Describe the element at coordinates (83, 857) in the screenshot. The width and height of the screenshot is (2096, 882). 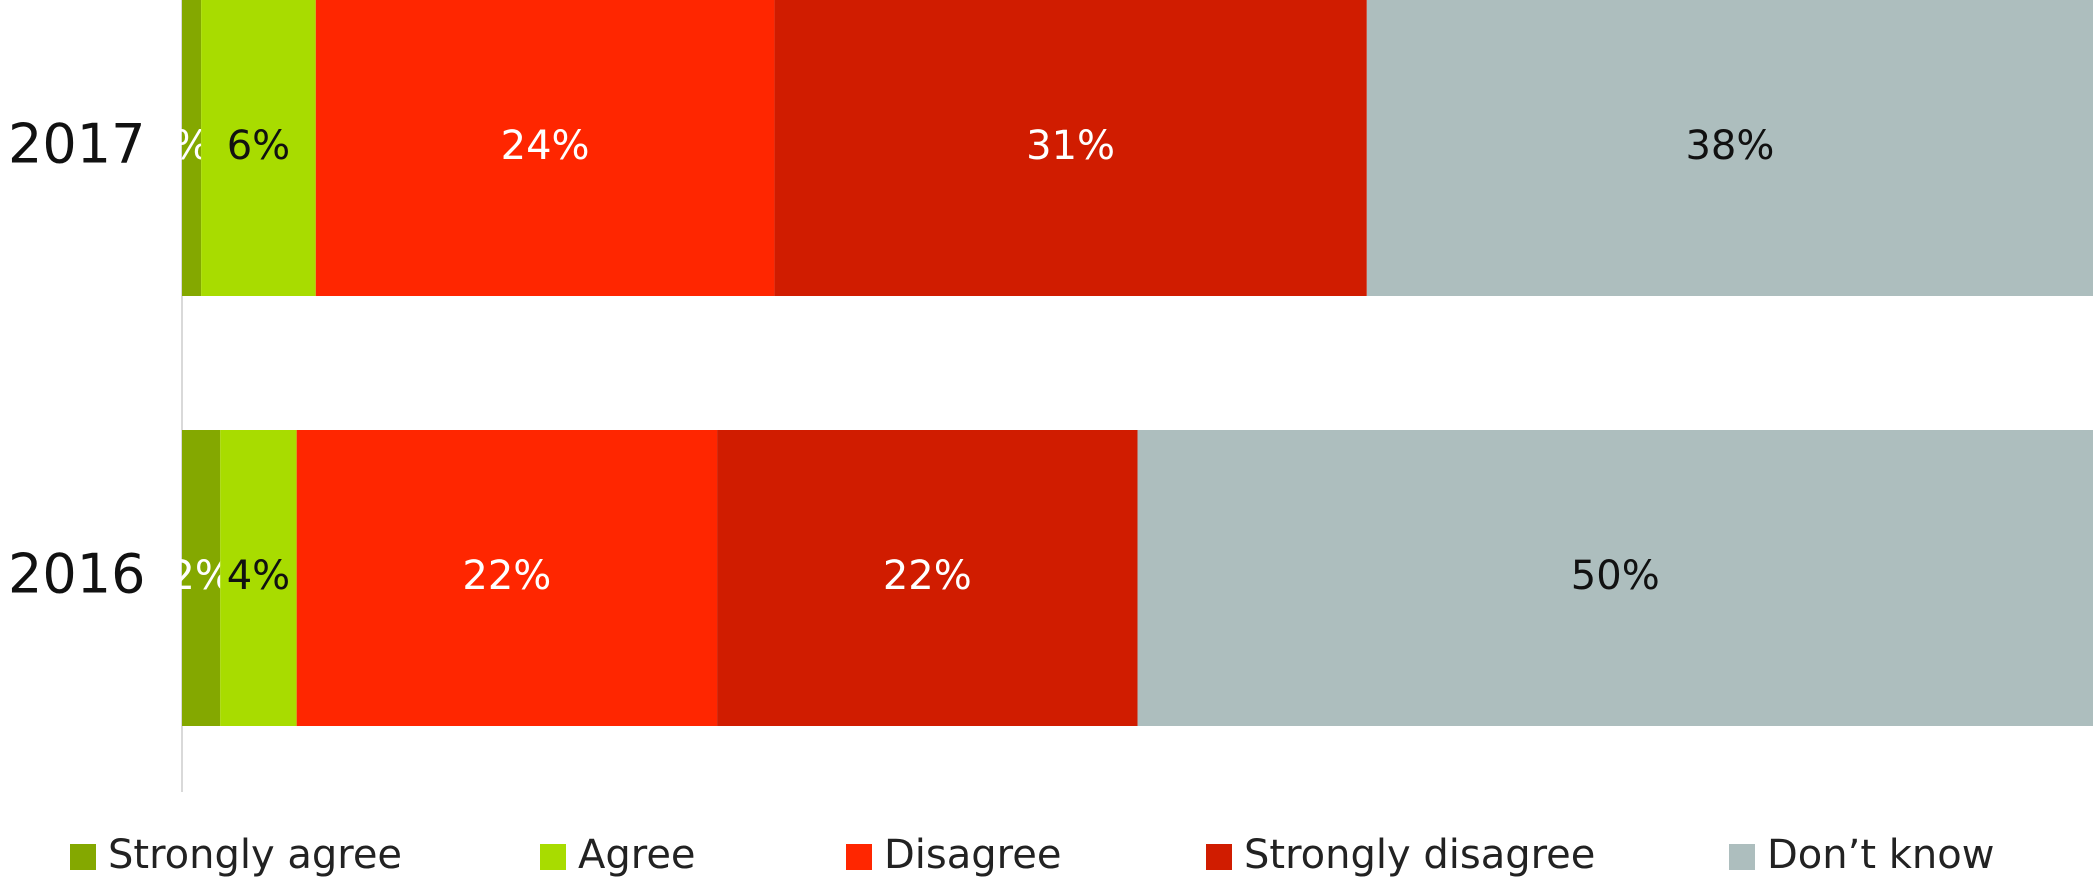
I see `legend-swatch-strongly-agree` at that location.